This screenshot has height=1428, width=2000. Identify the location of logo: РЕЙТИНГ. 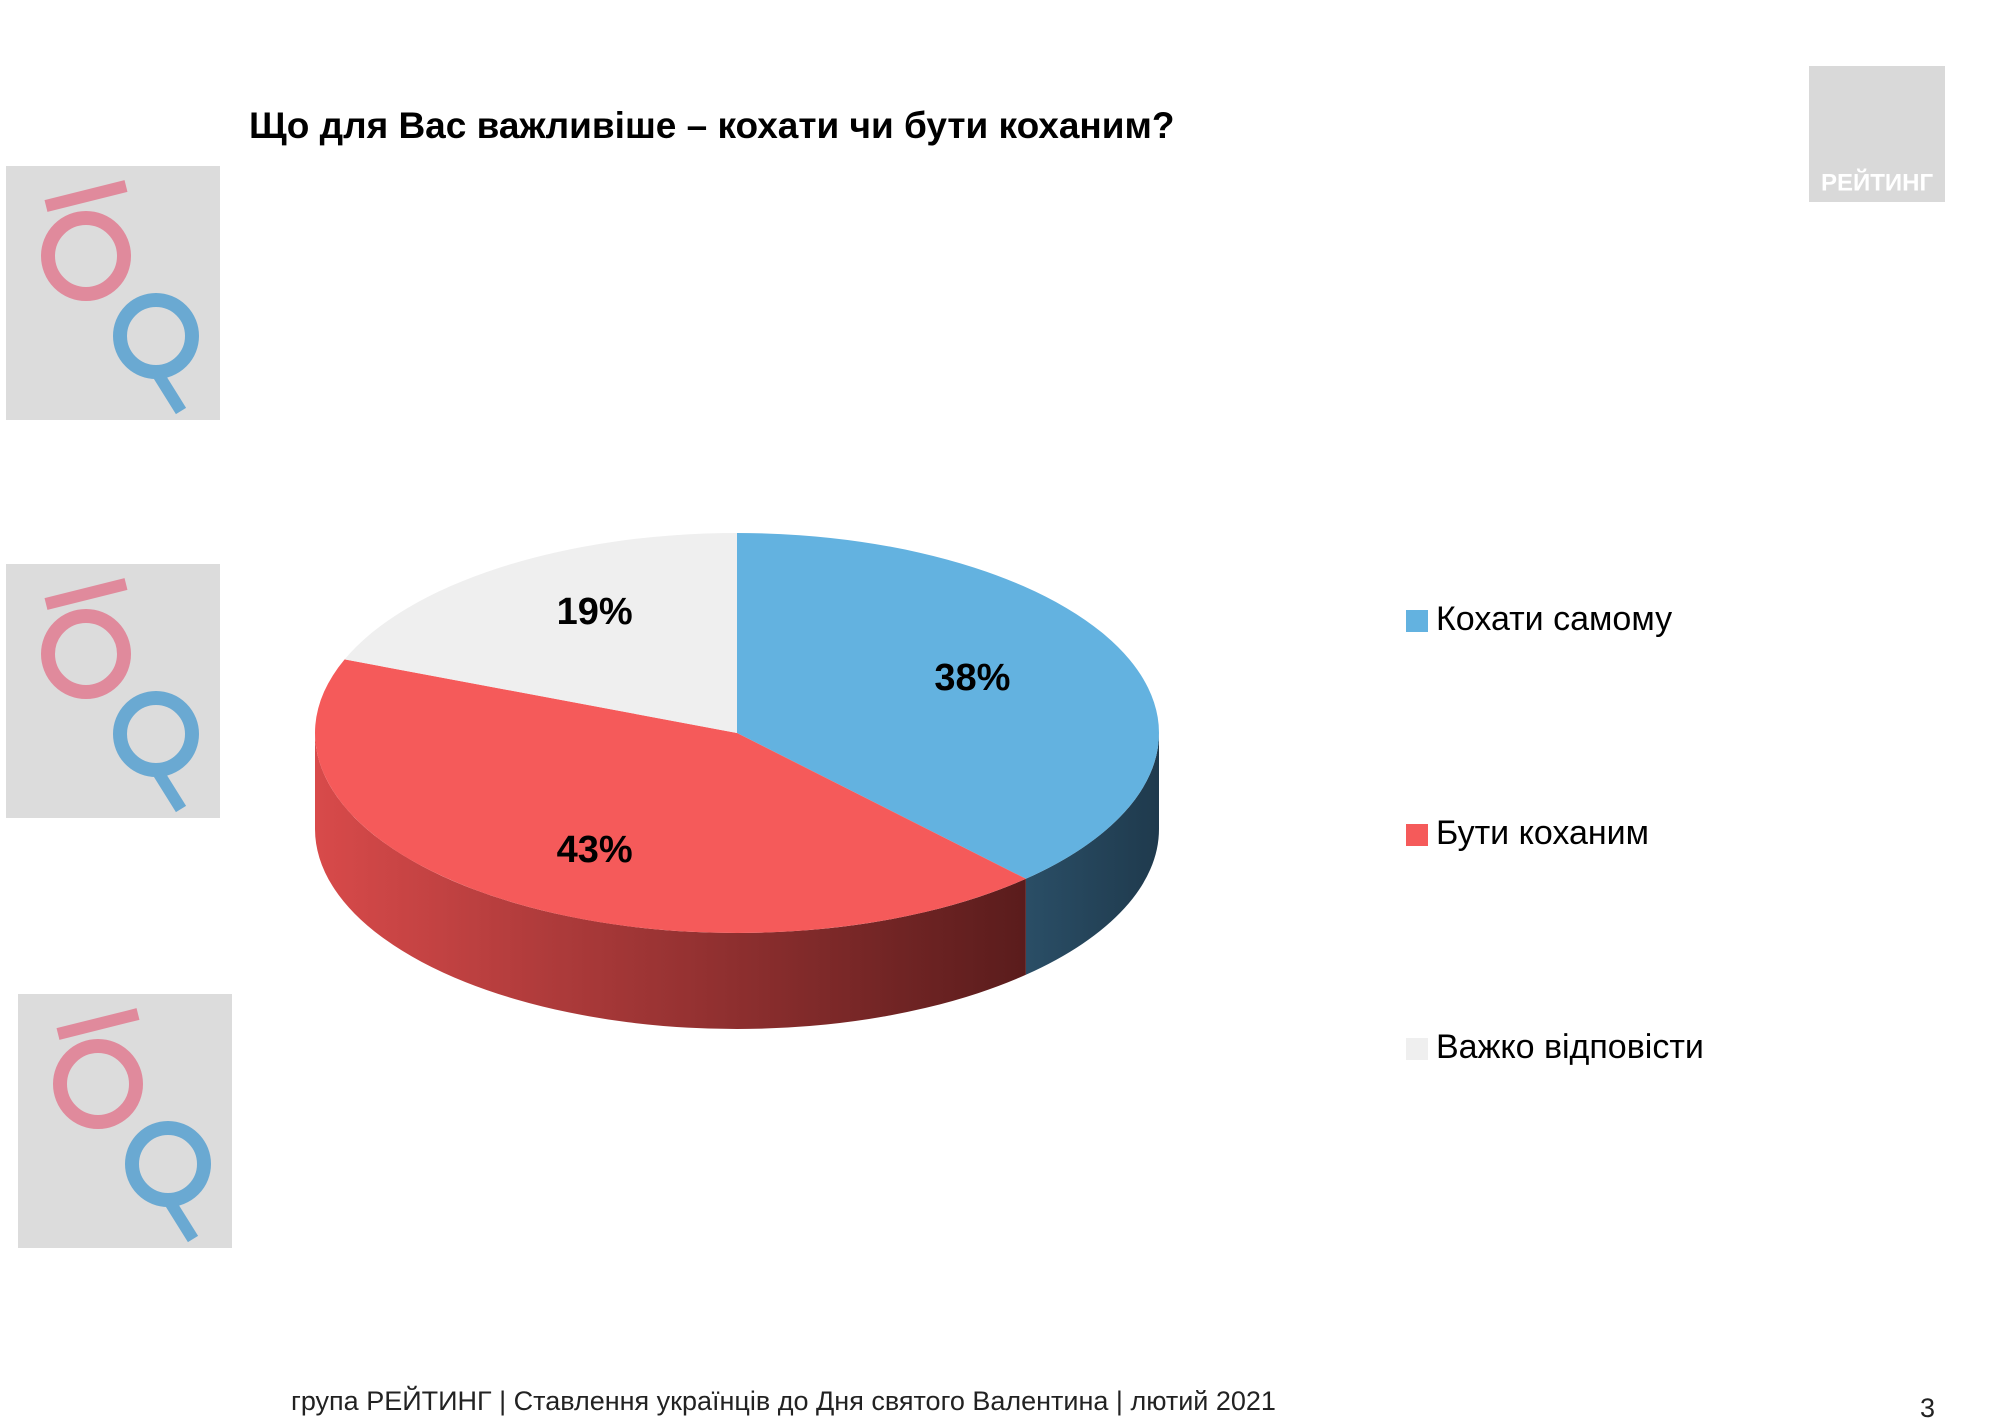
(1877, 182).